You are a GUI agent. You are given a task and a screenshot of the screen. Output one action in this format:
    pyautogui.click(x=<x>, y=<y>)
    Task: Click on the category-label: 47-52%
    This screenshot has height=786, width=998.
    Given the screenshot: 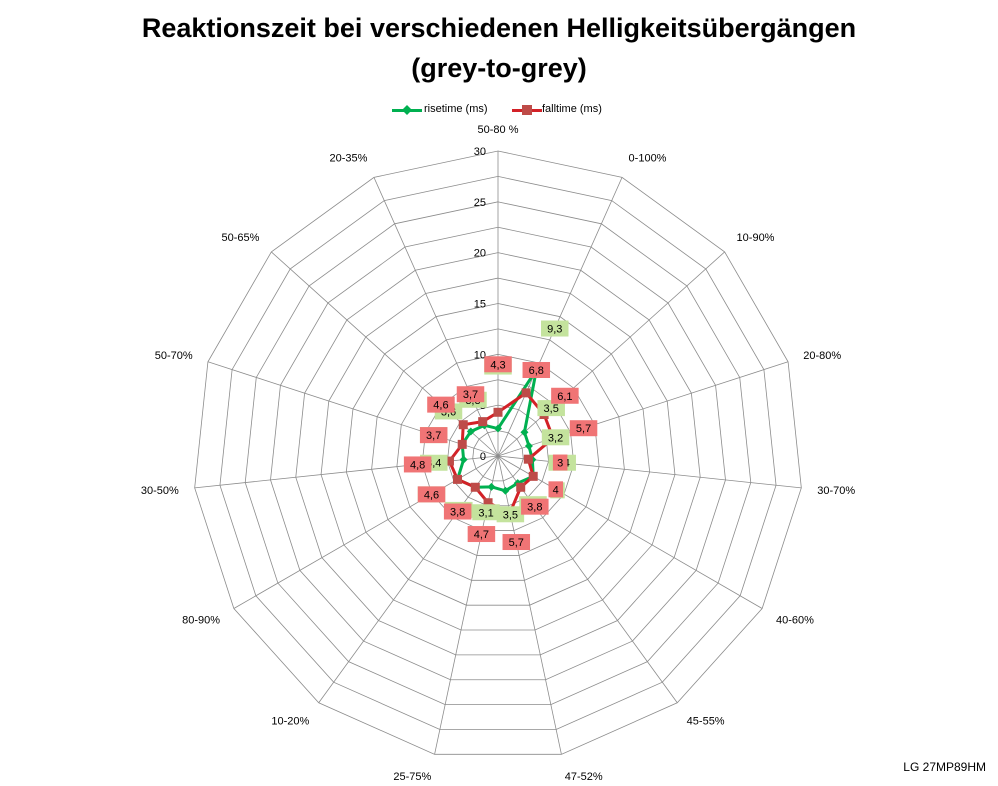 What is the action you would take?
    pyautogui.click(x=584, y=777)
    